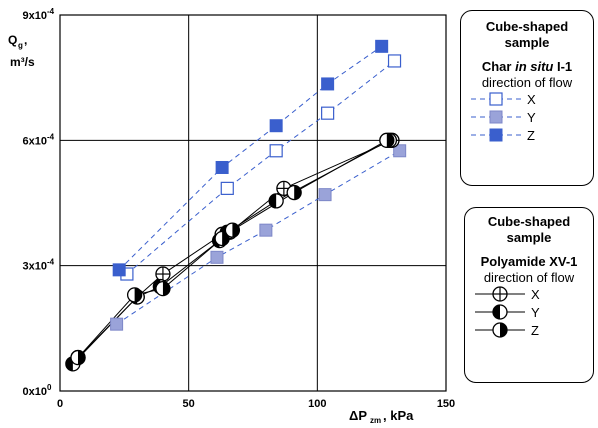 This screenshot has width=598, height=428. I want to click on legend-polyamide-heading-1: Cube-shaped, so click(529, 221).